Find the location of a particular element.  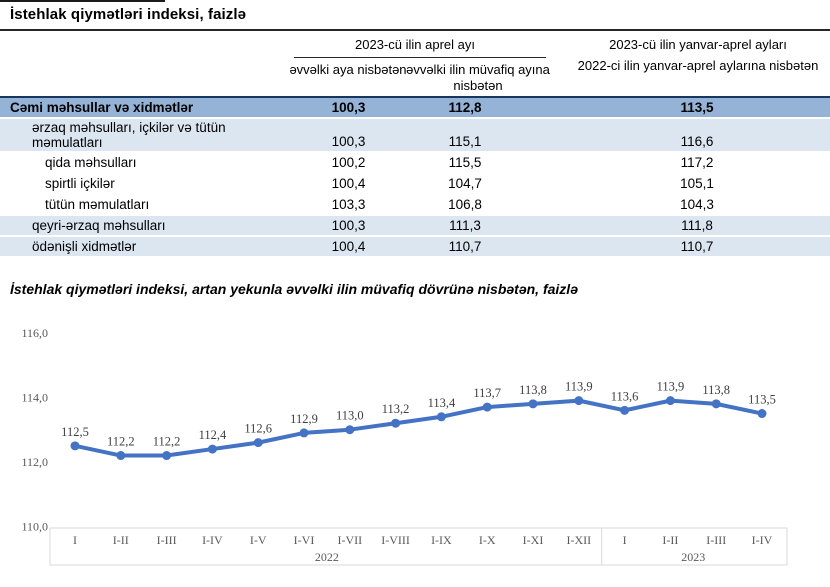

data-point-label: 113,6 is located at coordinates (625, 396).